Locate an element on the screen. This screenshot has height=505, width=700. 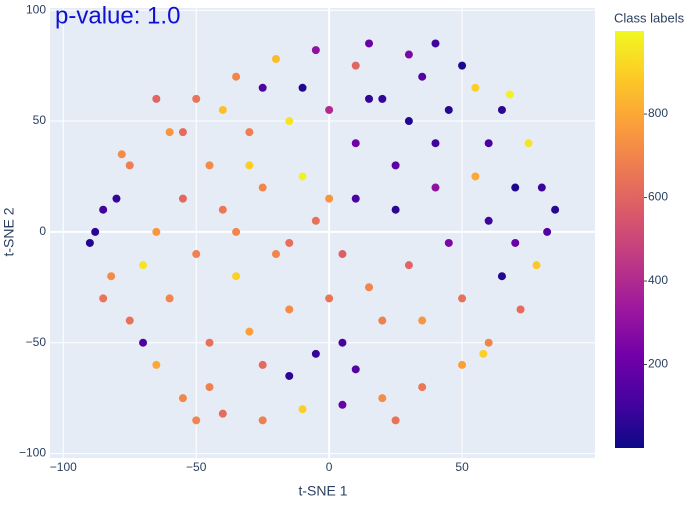
chart-title: p-value: 1.0 is located at coordinates (117, 15).